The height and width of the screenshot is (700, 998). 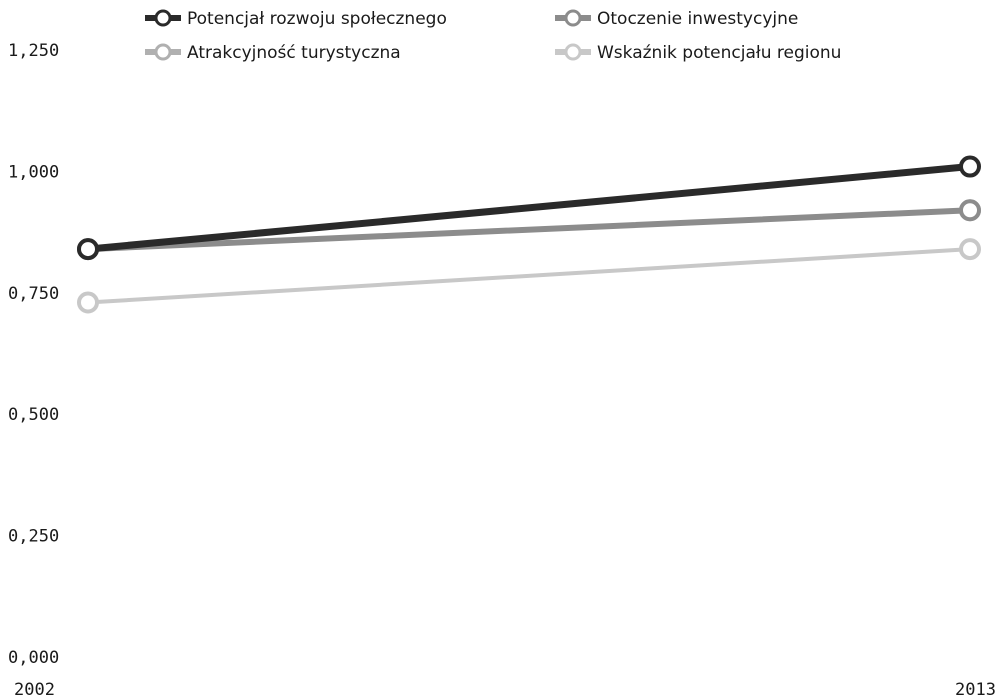 What do you see at coordinates (975, 690) in the screenshot?
I see `x-tick-label: 2013` at bounding box center [975, 690].